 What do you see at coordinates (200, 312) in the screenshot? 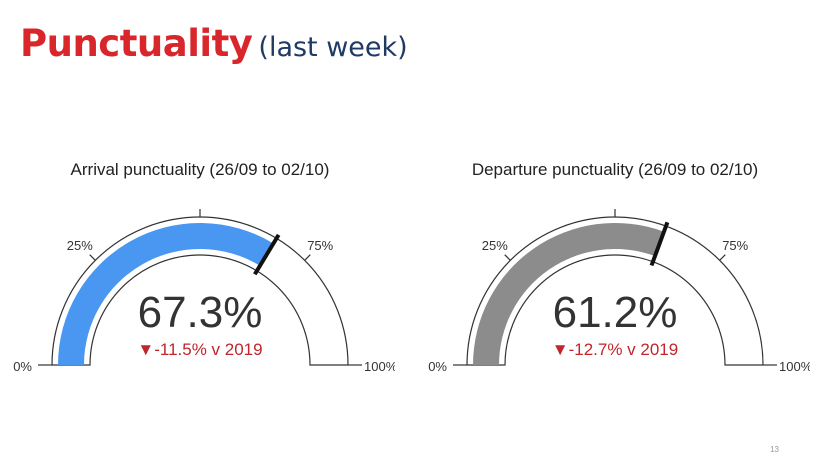
I see `arrival-value: 67.3%` at bounding box center [200, 312].